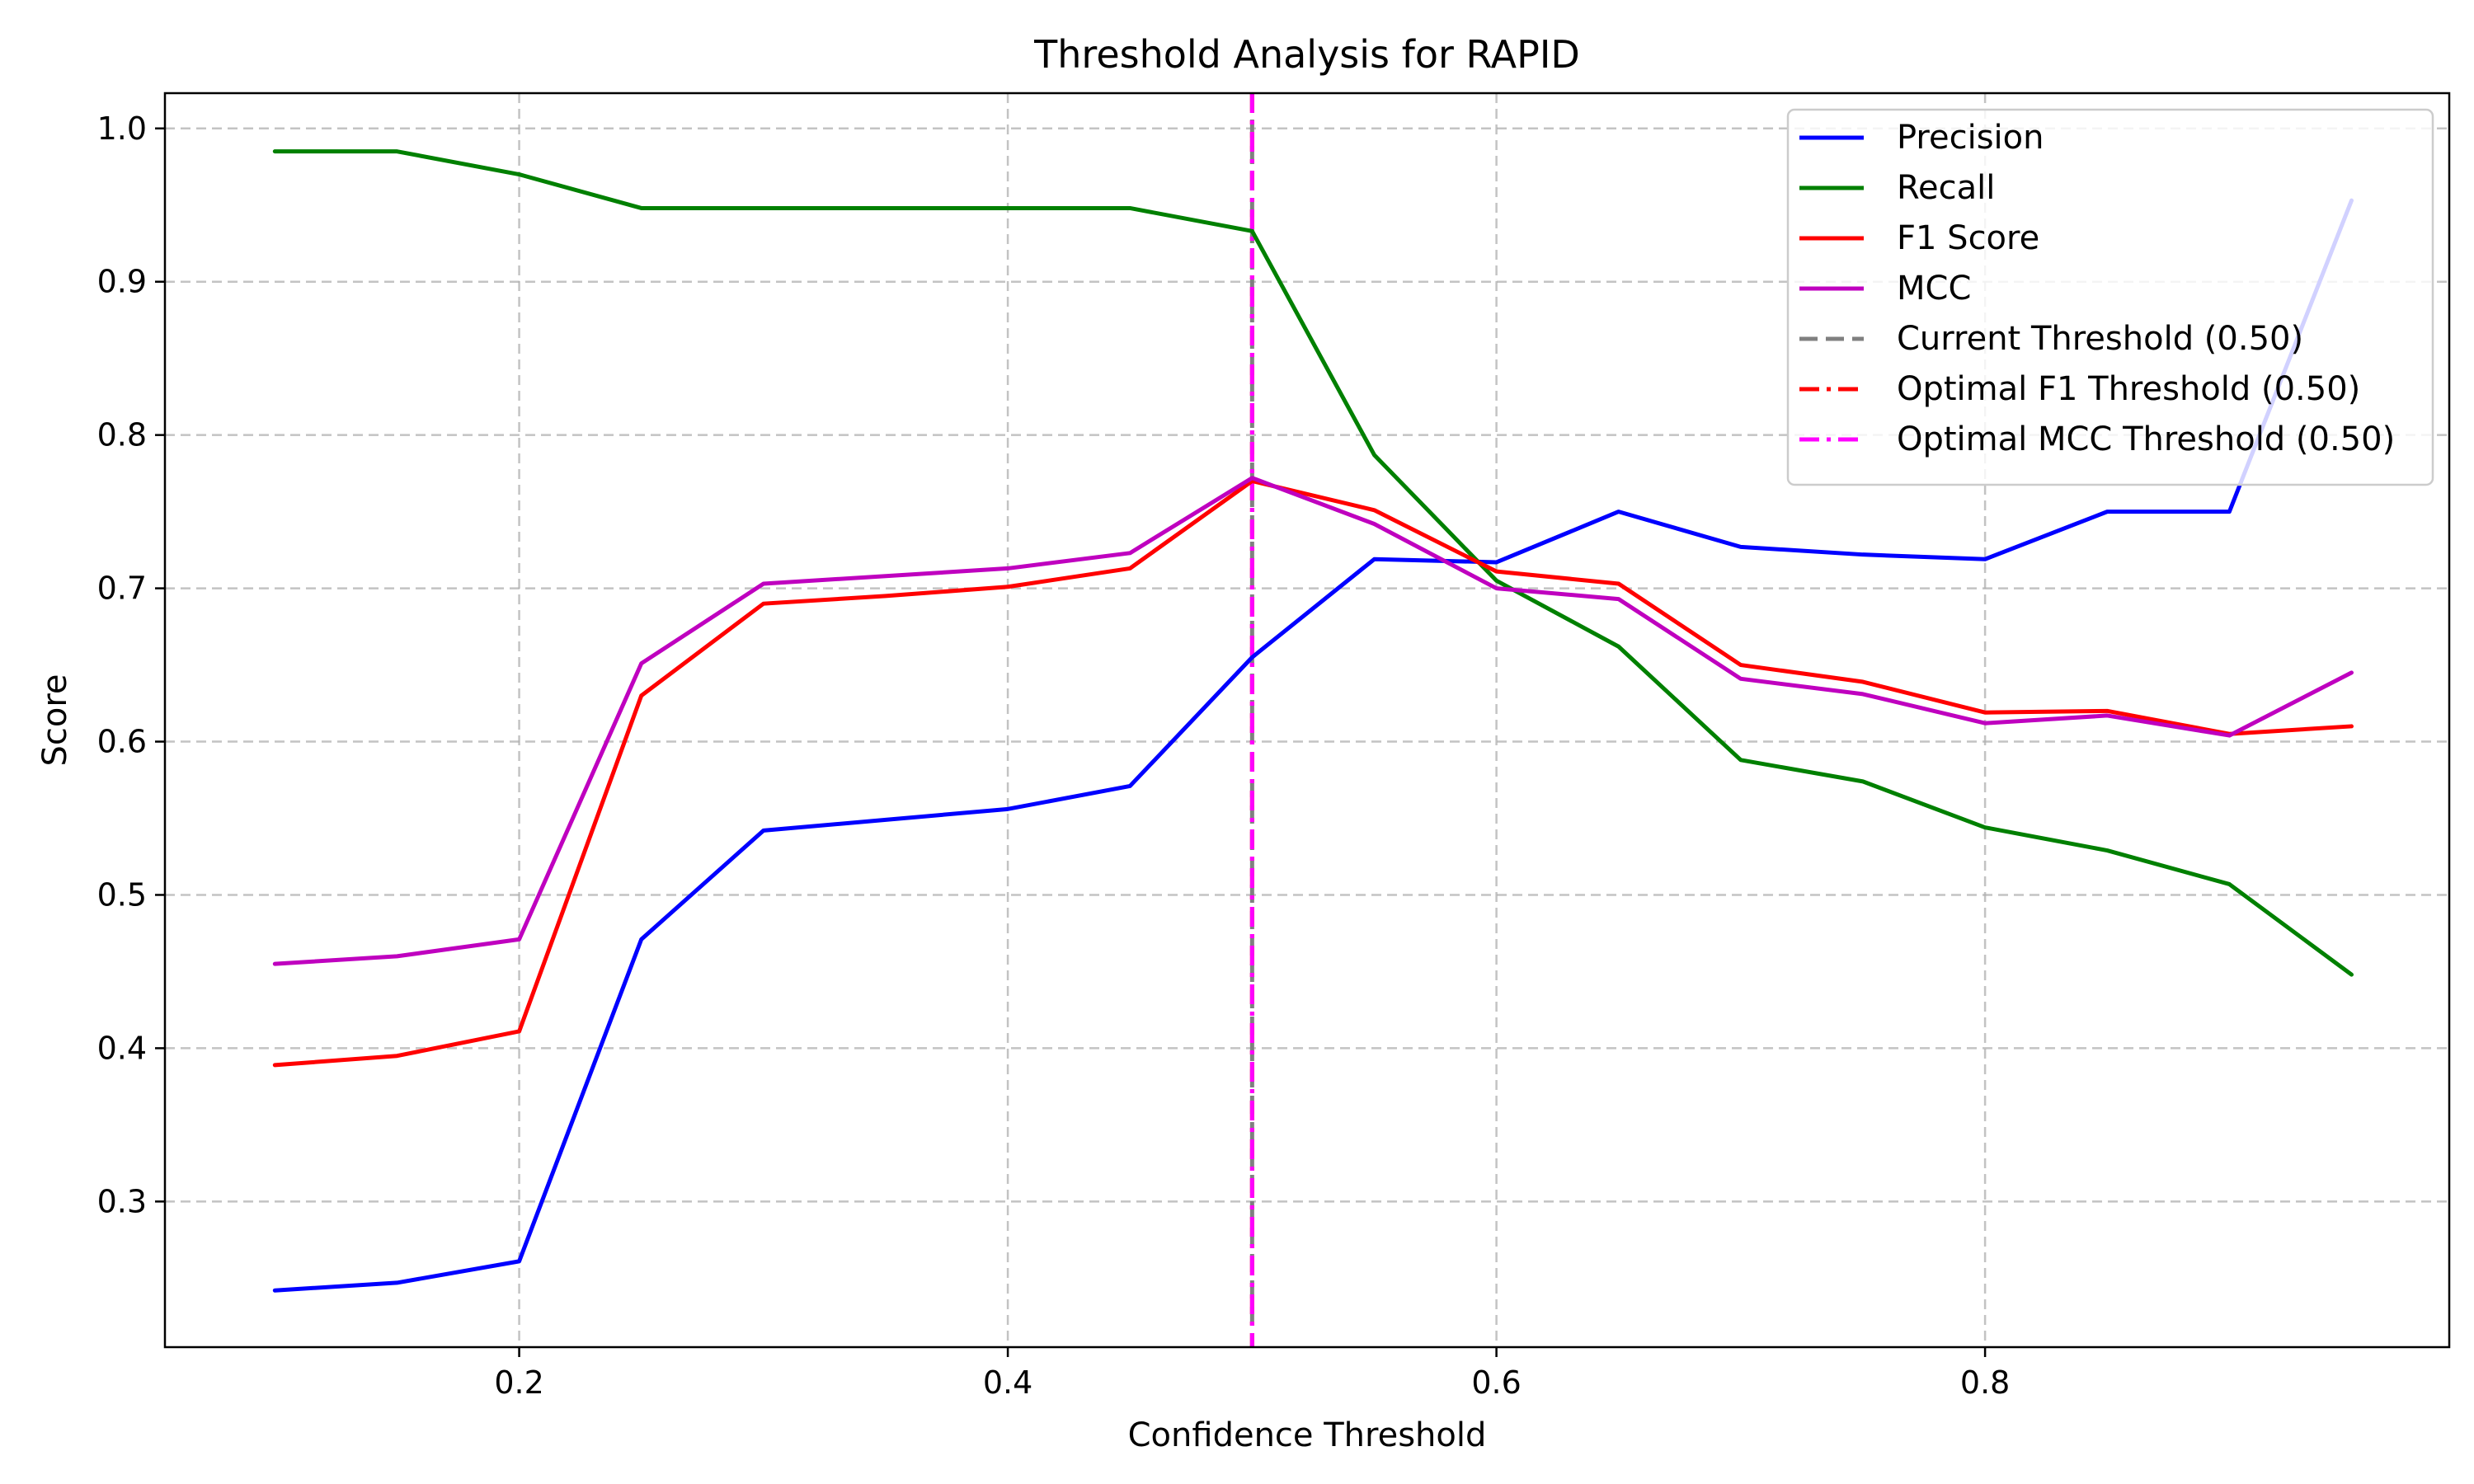 The image size is (2474, 1484). Describe the element at coordinates (122, 1201) in the screenshot. I see `y-tick-label: 0.3` at that location.